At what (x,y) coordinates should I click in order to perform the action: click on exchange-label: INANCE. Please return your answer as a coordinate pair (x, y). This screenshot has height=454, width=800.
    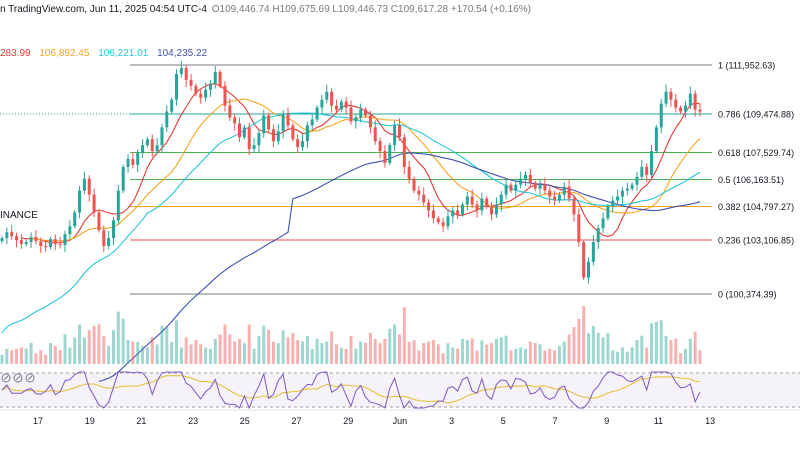
    Looking at the image, I should click on (19, 215).